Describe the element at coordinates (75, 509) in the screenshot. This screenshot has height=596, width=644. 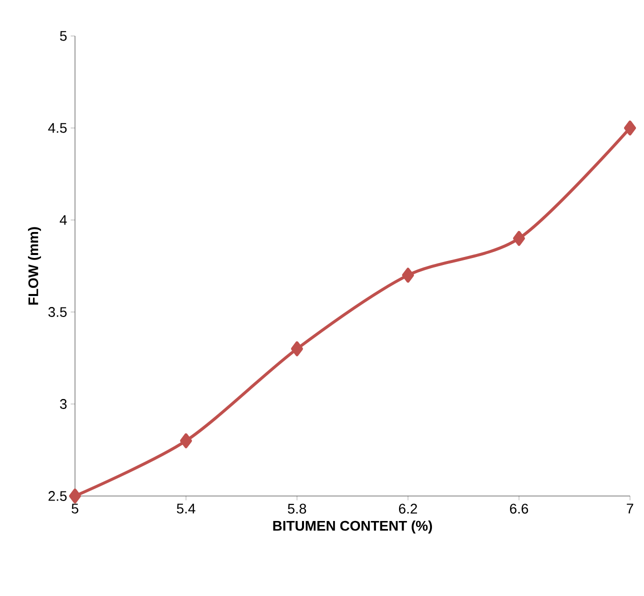
I see `x-tick-label: 5` at that location.